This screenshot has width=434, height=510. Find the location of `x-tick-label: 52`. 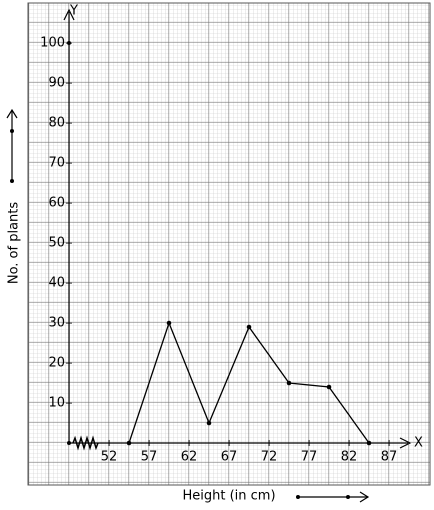

x-tick-label: 52 is located at coordinates (109, 457).